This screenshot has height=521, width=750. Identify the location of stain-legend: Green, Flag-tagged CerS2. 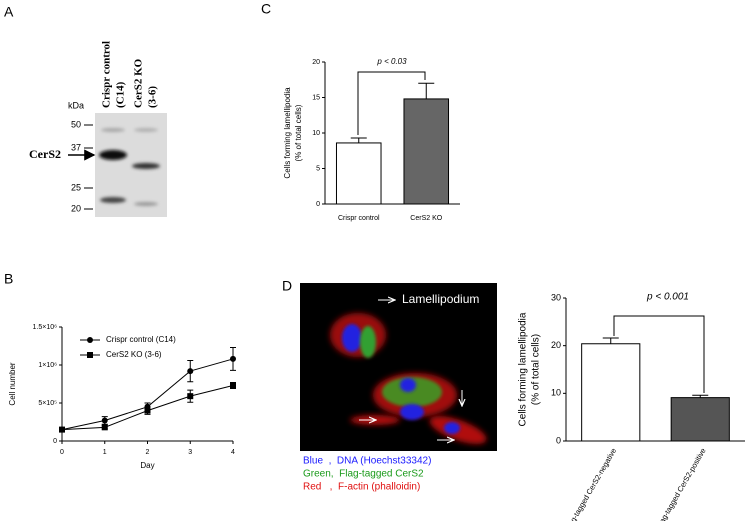
(363, 474).